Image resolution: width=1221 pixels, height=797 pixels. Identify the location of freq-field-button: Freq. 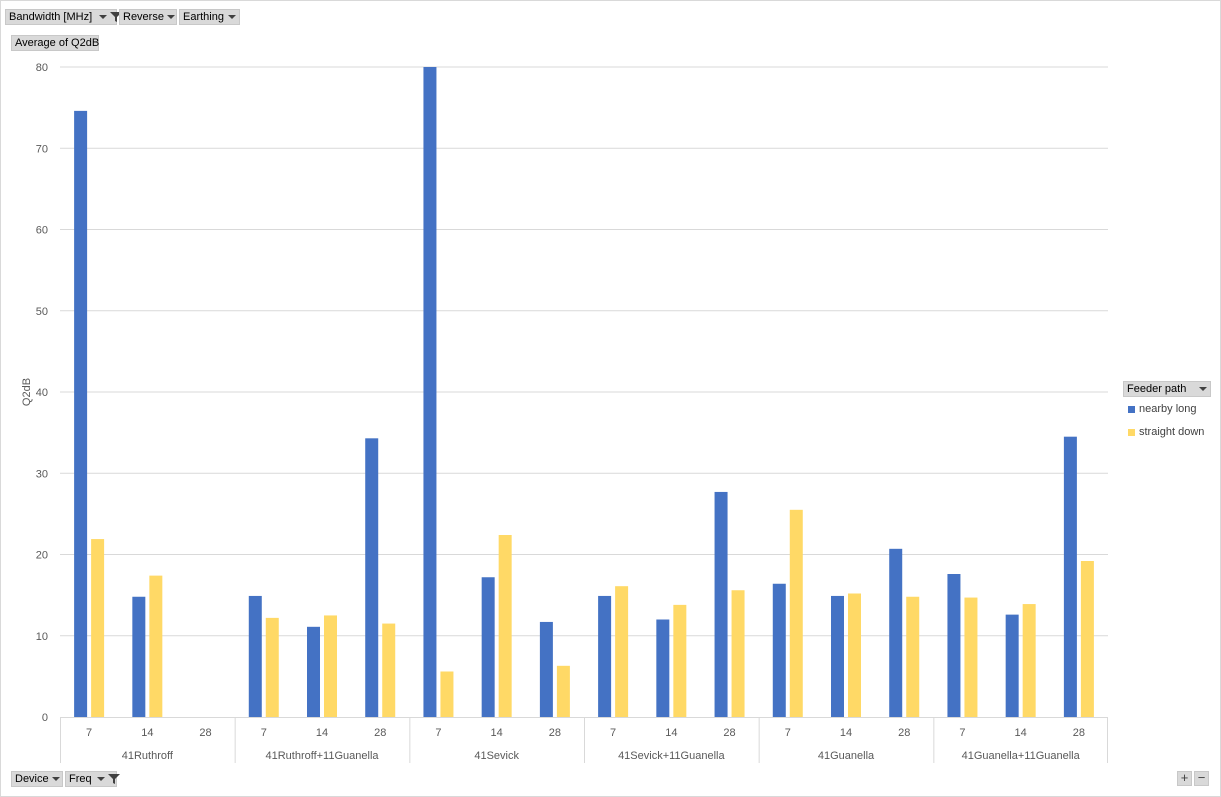
(92, 779).